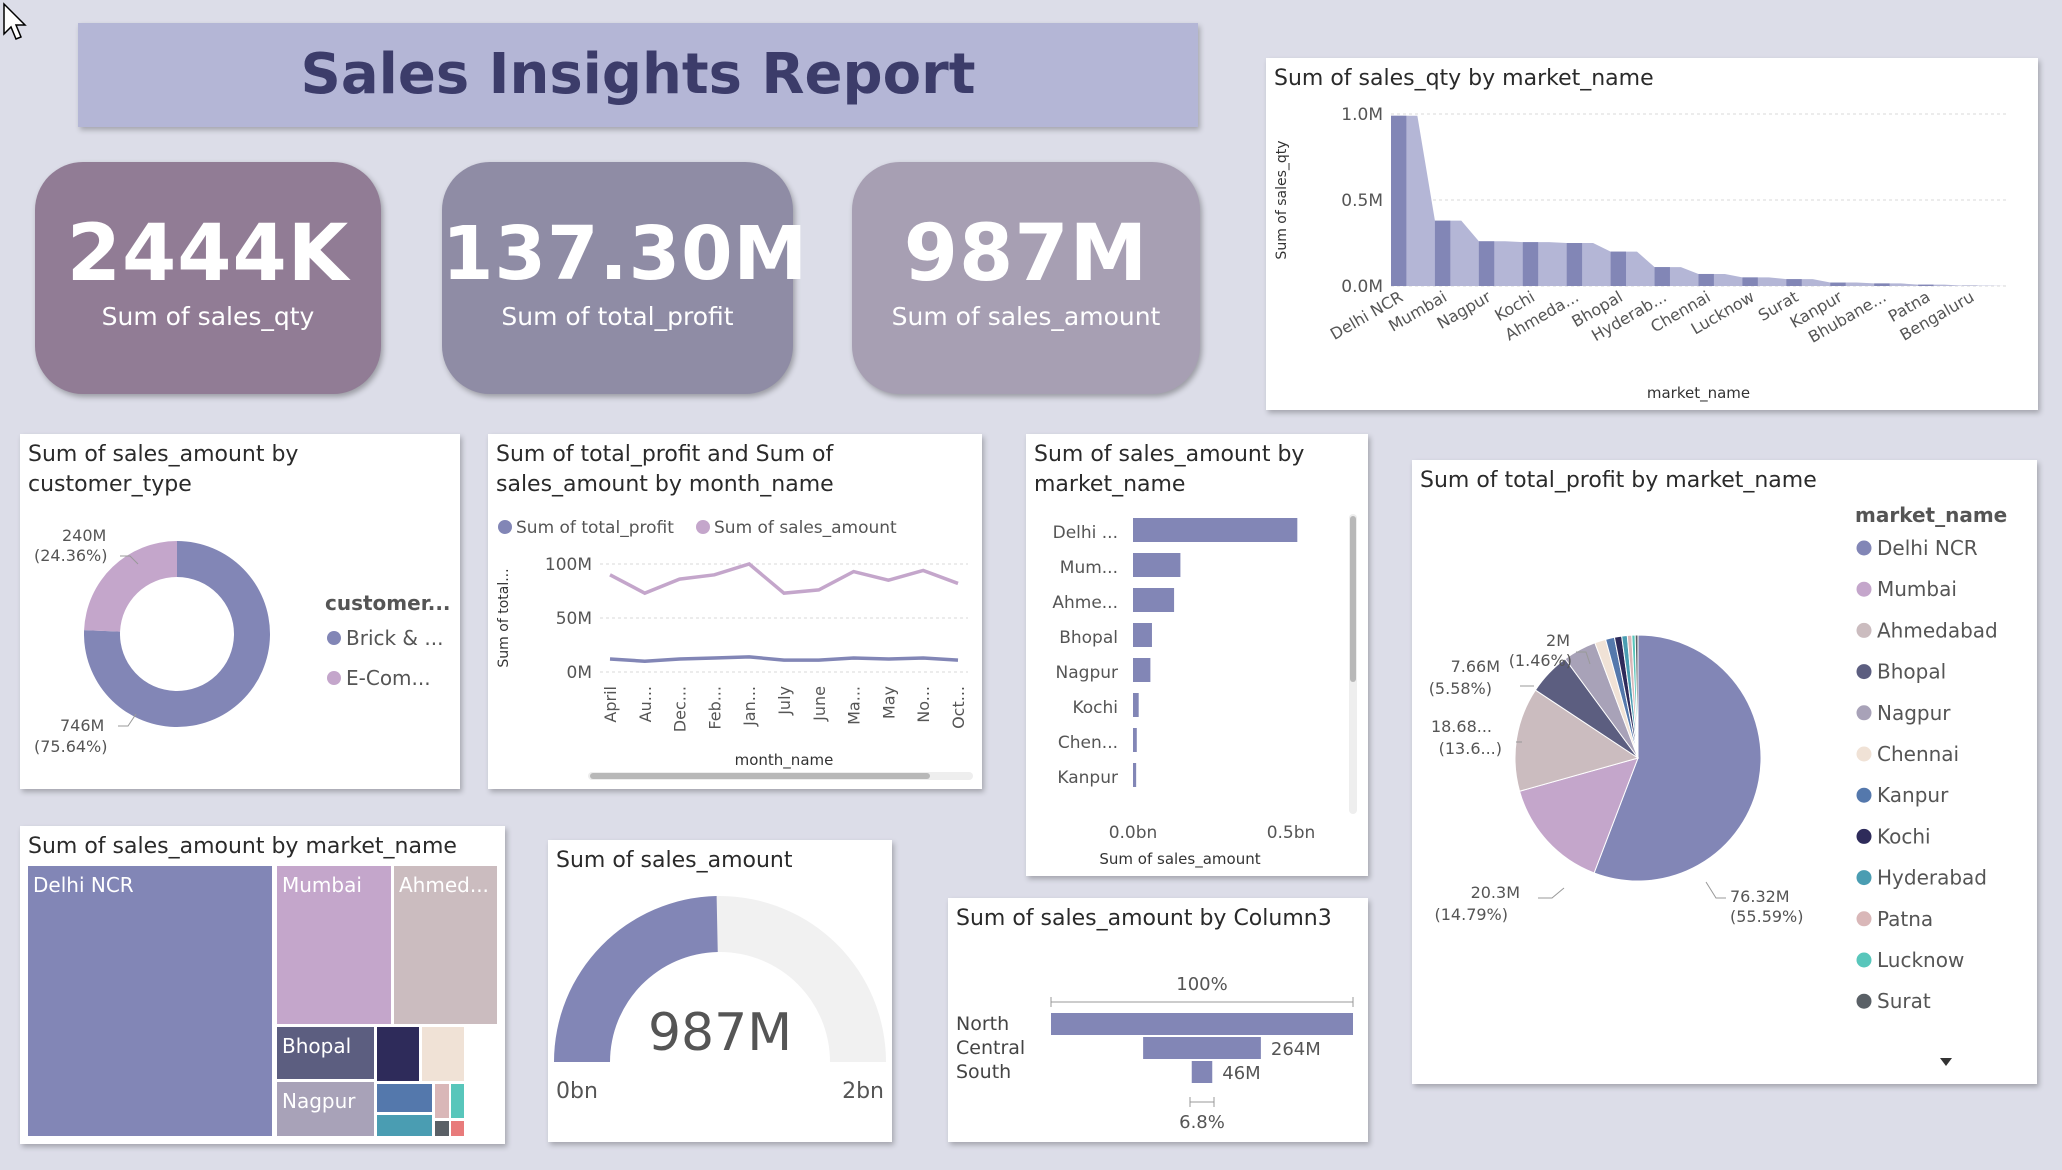  What do you see at coordinates (1144, 918) in the screenshot?
I see `chart-title: Sum of sales_amount by Column3` at bounding box center [1144, 918].